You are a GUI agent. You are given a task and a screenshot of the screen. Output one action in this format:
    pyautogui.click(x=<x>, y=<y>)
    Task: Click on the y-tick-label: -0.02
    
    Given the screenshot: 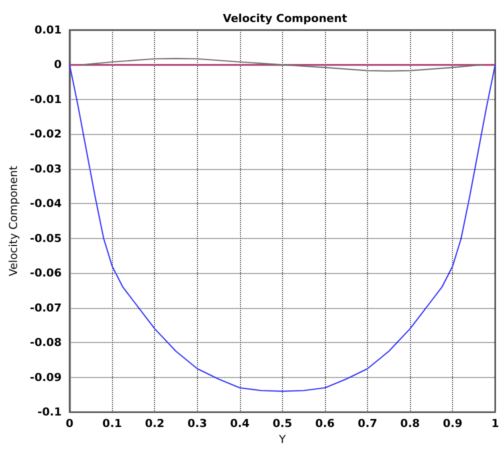 What is the action you would take?
    pyautogui.click(x=46, y=134)
    